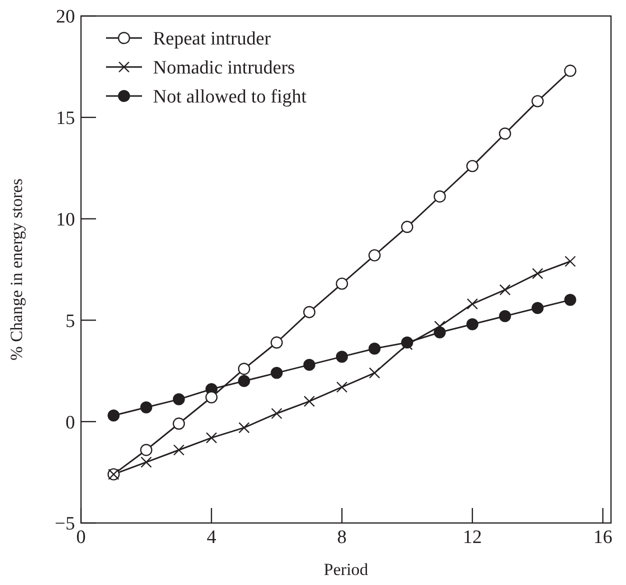 Image resolution: width=626 pixels, height=585 pixels. I want to click on y-axis-title: % Change in energy stores, so click(16, 269).